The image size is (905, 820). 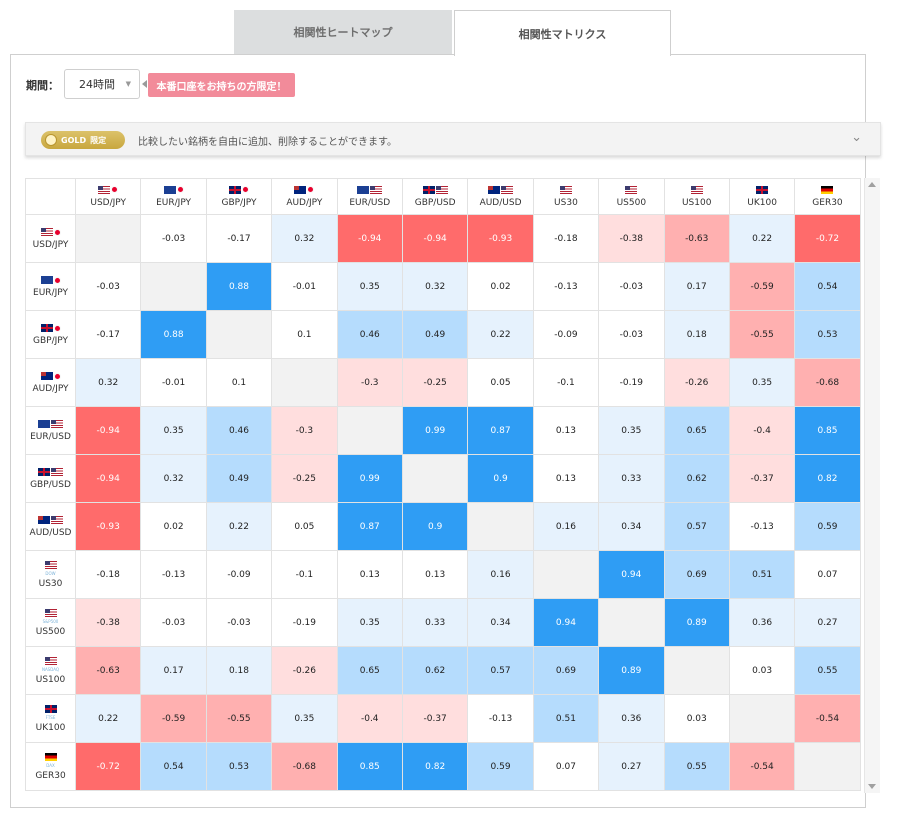 What do you see at coordinates (304, 526) in the screenshot?
I see `correlation-cell: 0.05` at bounding box center [304, 526].